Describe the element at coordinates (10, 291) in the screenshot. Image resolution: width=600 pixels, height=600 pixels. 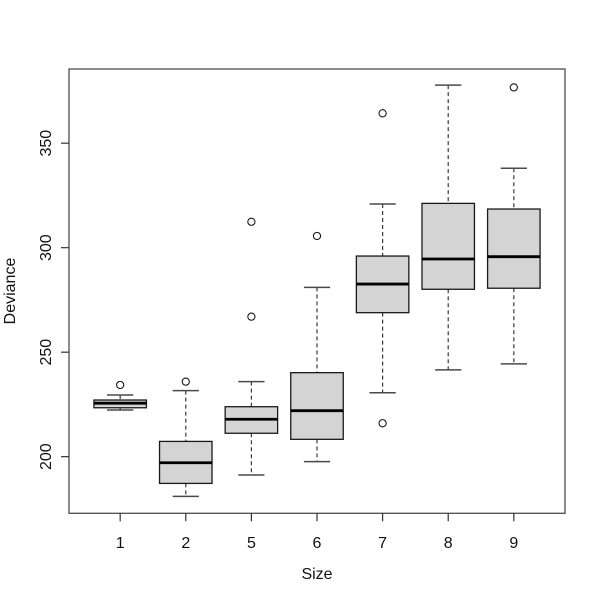
I see `y-axis-label: Deviance` at that location.